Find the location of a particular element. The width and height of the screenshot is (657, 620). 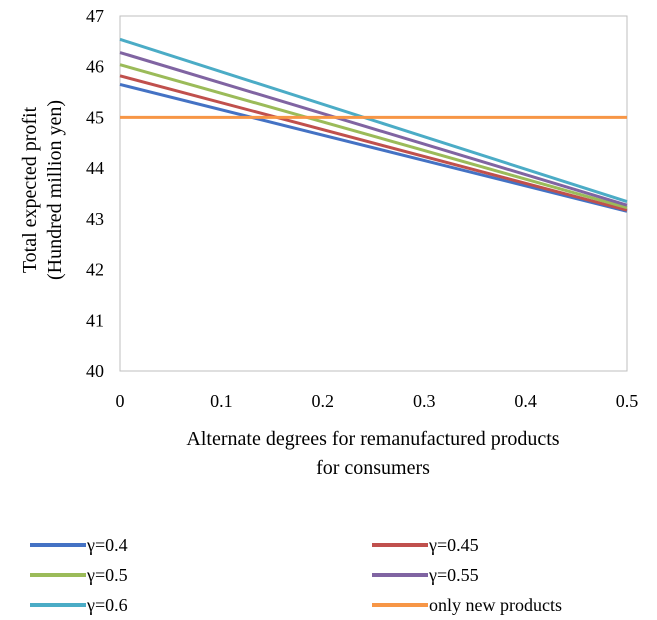

y-tick-label: 46 is located at coordinates (95, 67).